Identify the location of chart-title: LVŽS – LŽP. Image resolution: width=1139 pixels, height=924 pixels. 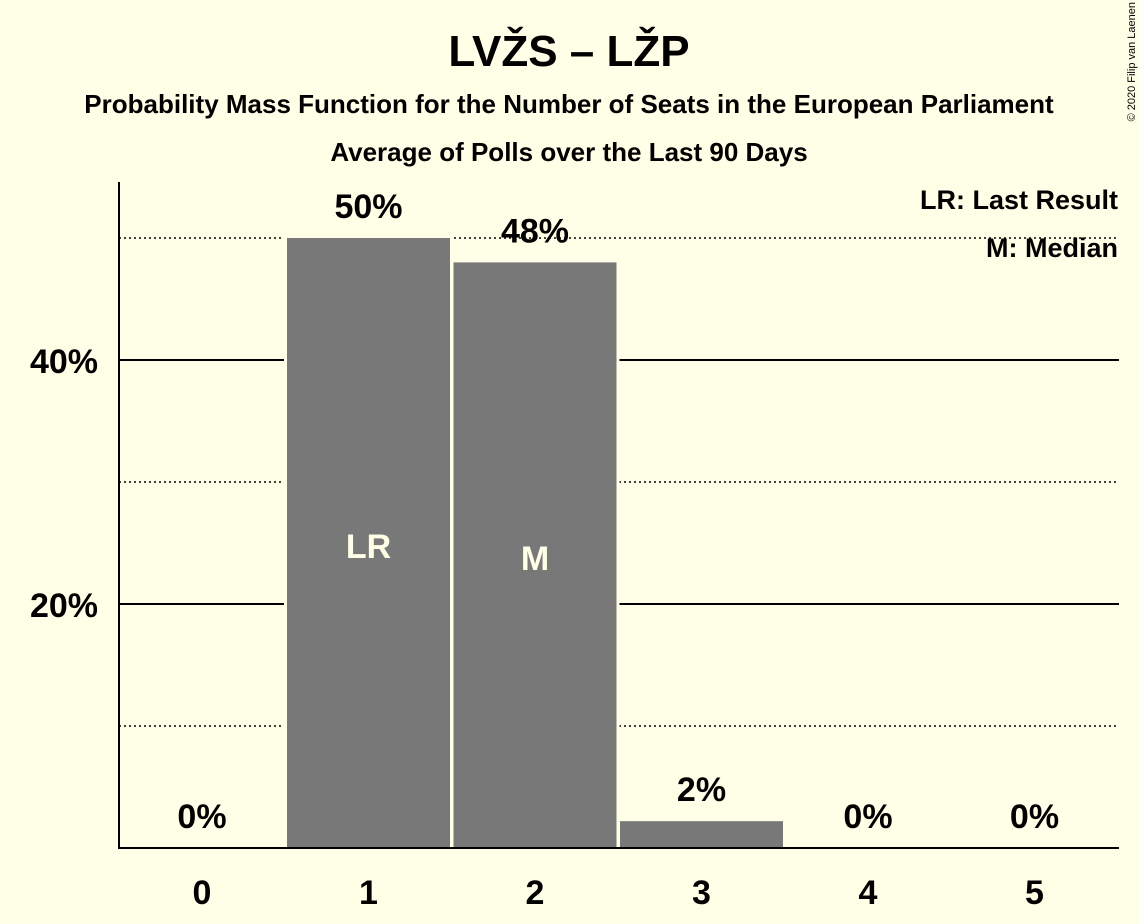
(568, 51).